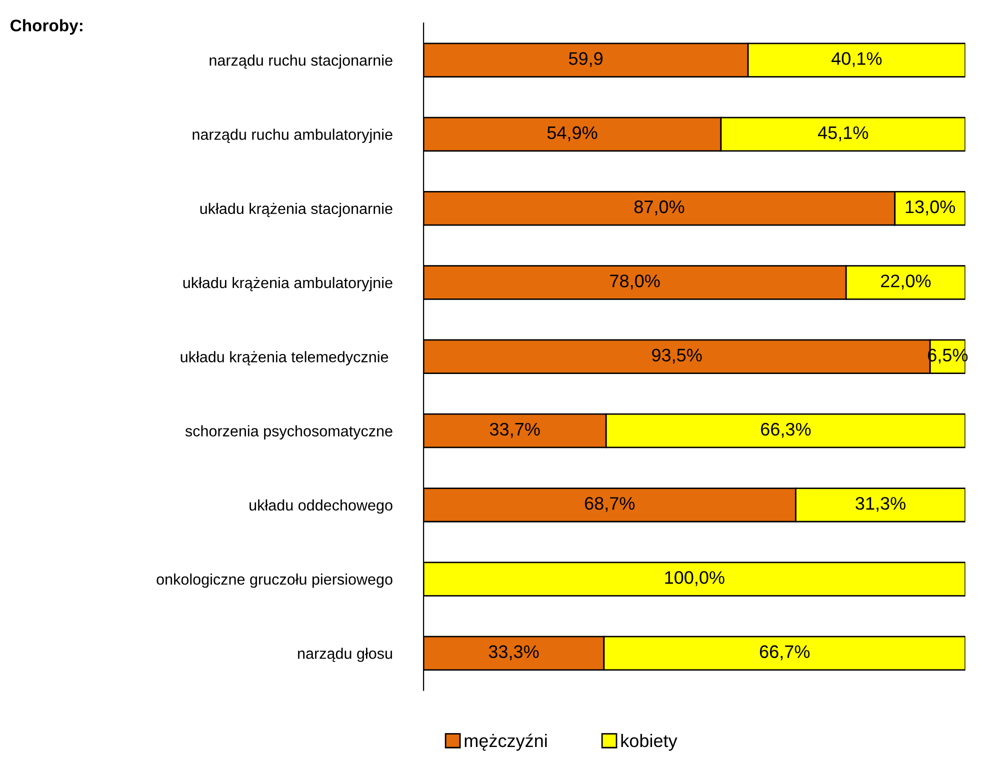  Describe the element at coordinates (288, 432) in the screenshot. I see `y-tick-label: schorzenia psychosomatyczne` at that location.